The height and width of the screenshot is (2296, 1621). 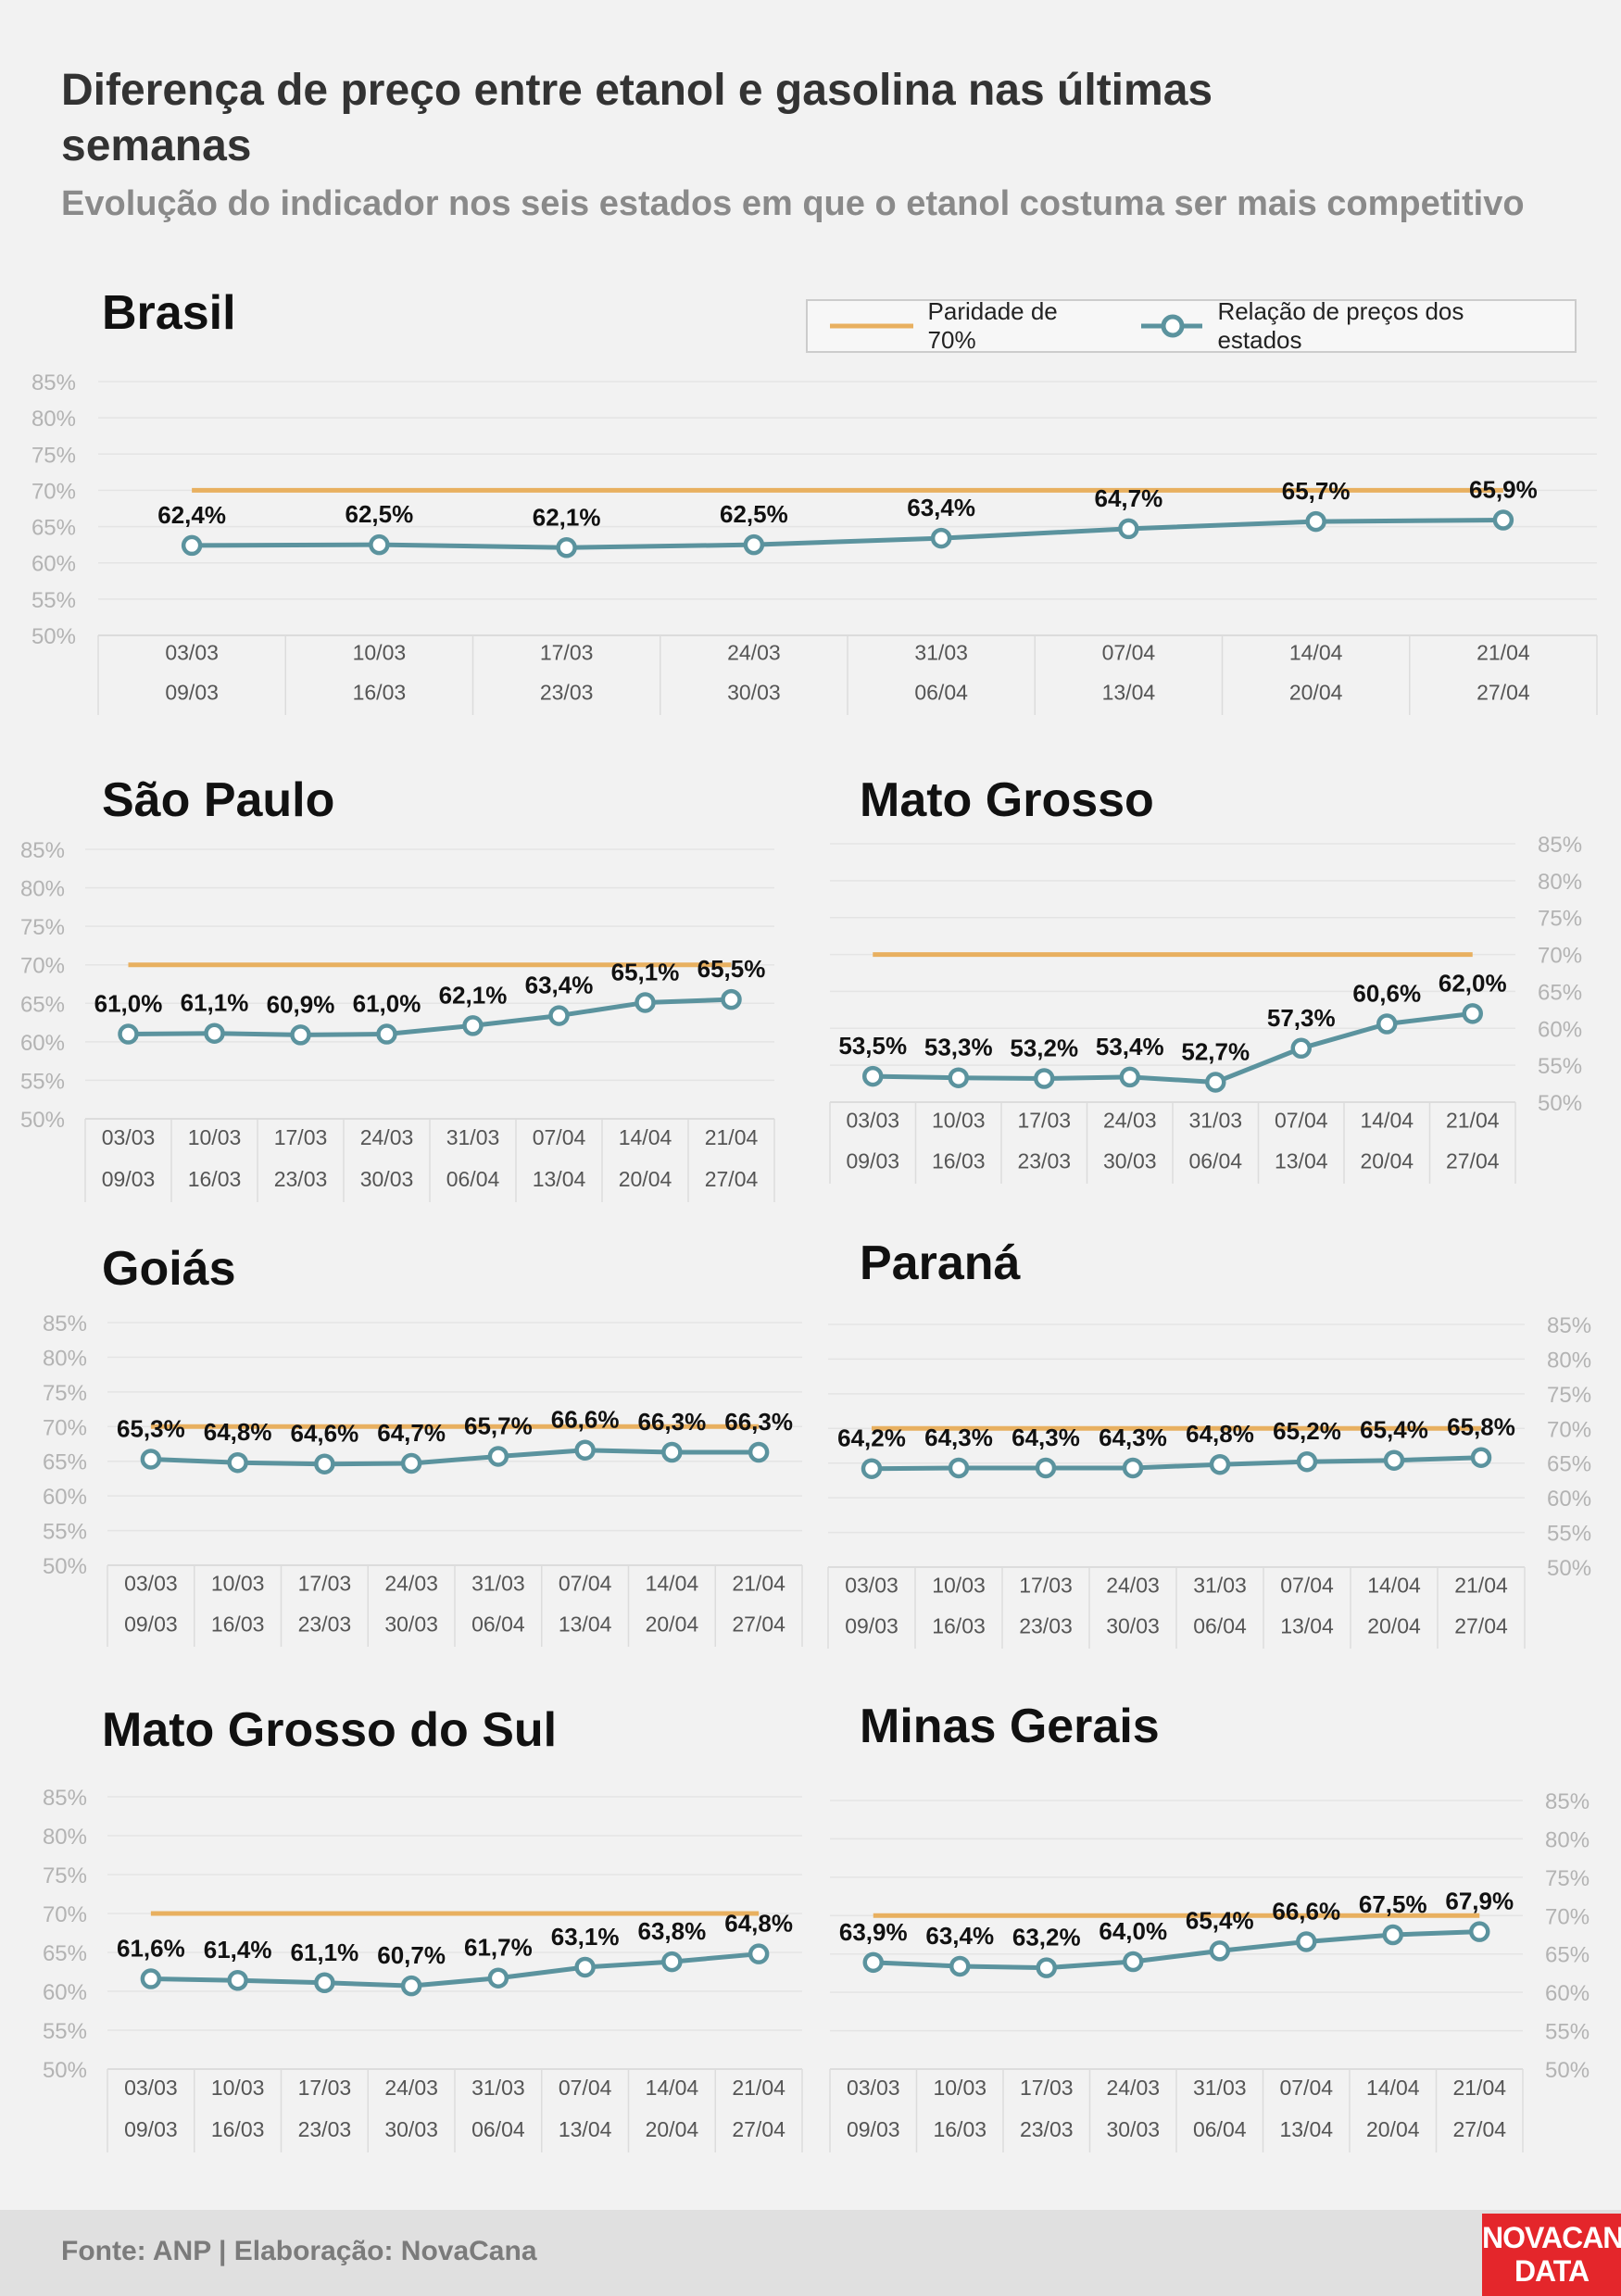 I want to click on data-label: 65,1%, so click(x=645, y=971).